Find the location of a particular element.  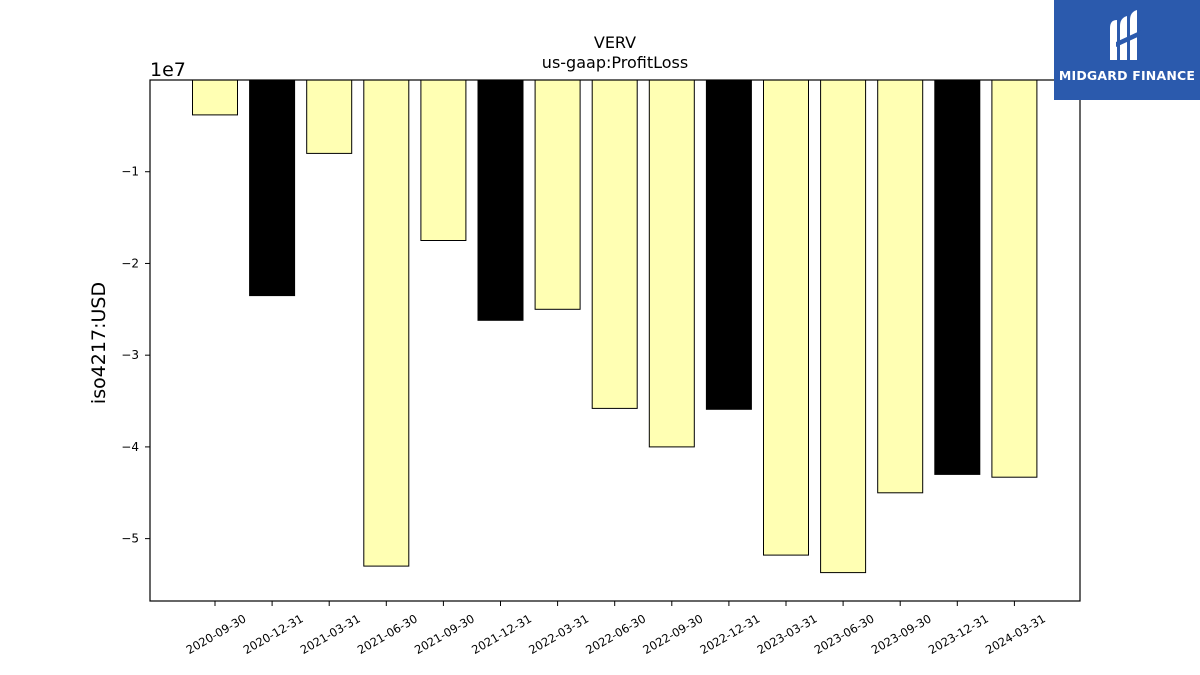

y-tick-label: −1 is located at coordinates (130, 172).